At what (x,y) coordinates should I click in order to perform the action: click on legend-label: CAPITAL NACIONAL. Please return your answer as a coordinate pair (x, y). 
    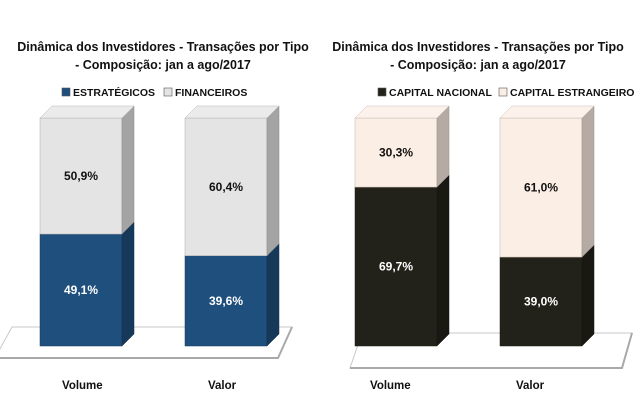
    Looking at the image, I should click on (440, 93).